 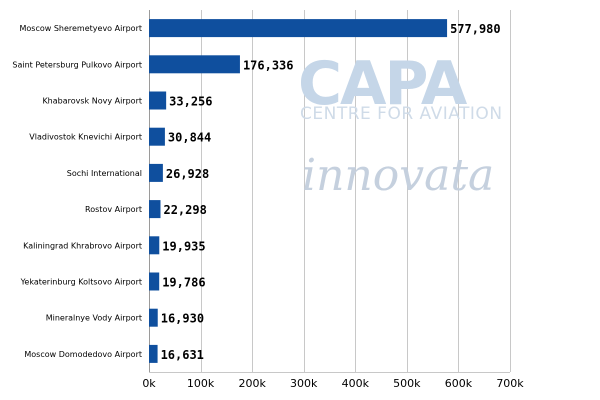 I want to click on watermark-centre: CENTRE FOR AVIATION, so click(x=401, y=114).